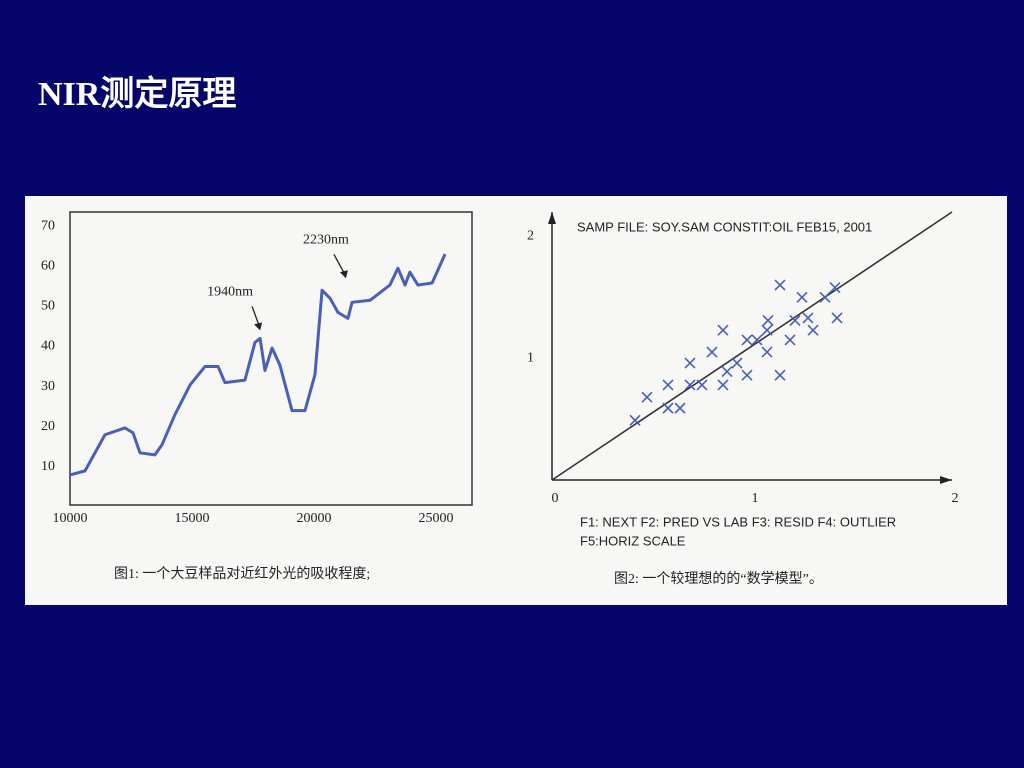 The image size is (1024, 768). What do you see at coordinates (48, 265) in the screenshot?
I see `y-tick-label: 60` at bounding box center [48, 265].